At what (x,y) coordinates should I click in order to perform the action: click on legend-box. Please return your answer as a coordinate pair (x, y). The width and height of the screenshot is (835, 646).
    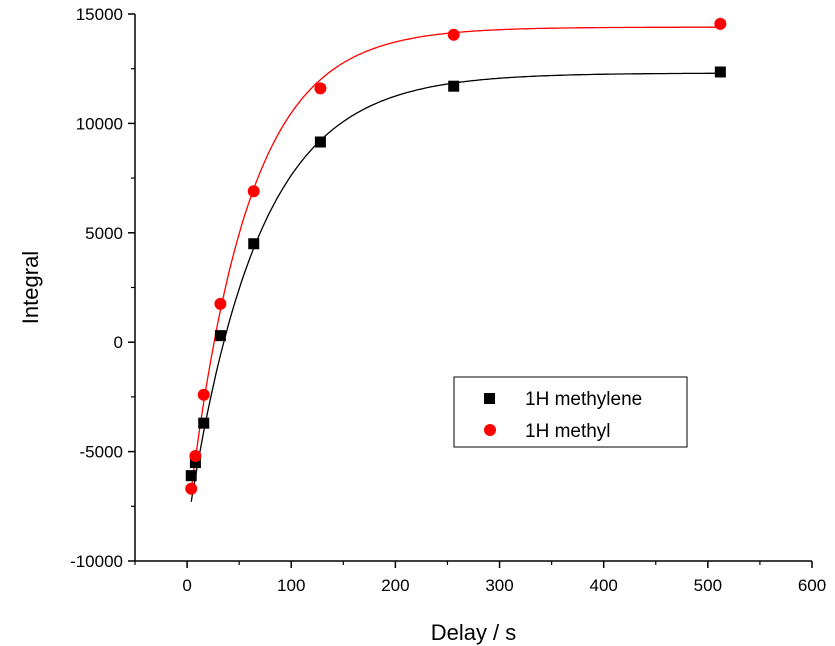
    Looking at the image, I should click on (570, 412).